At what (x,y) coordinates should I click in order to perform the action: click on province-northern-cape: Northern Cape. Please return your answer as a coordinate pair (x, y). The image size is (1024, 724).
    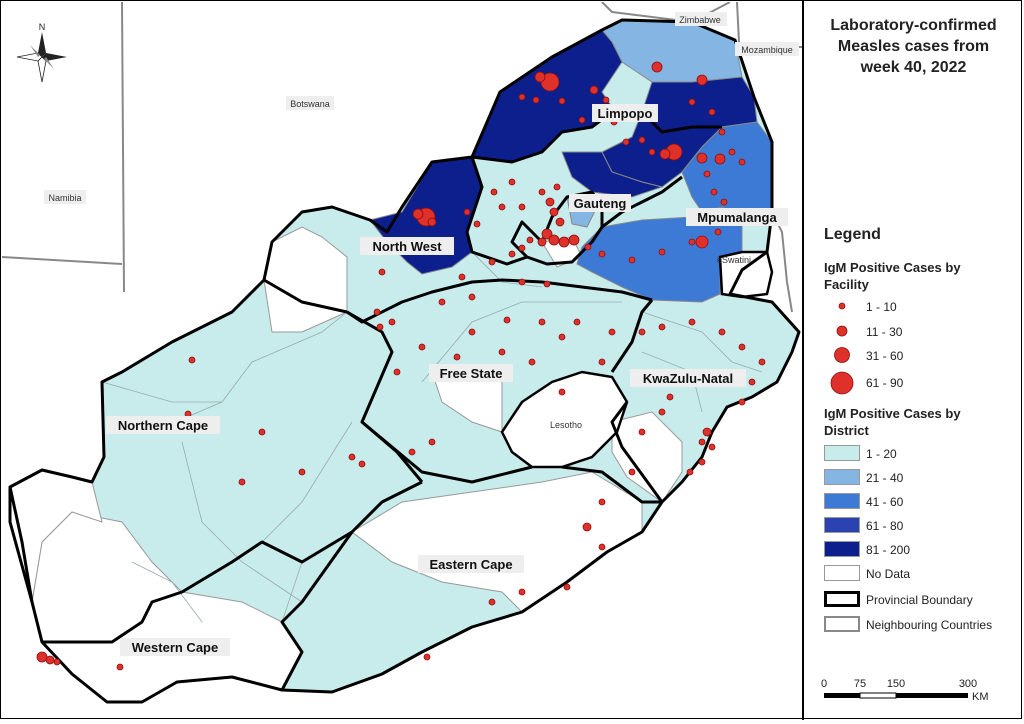
    Looking at the image, I should click on (163, 425).